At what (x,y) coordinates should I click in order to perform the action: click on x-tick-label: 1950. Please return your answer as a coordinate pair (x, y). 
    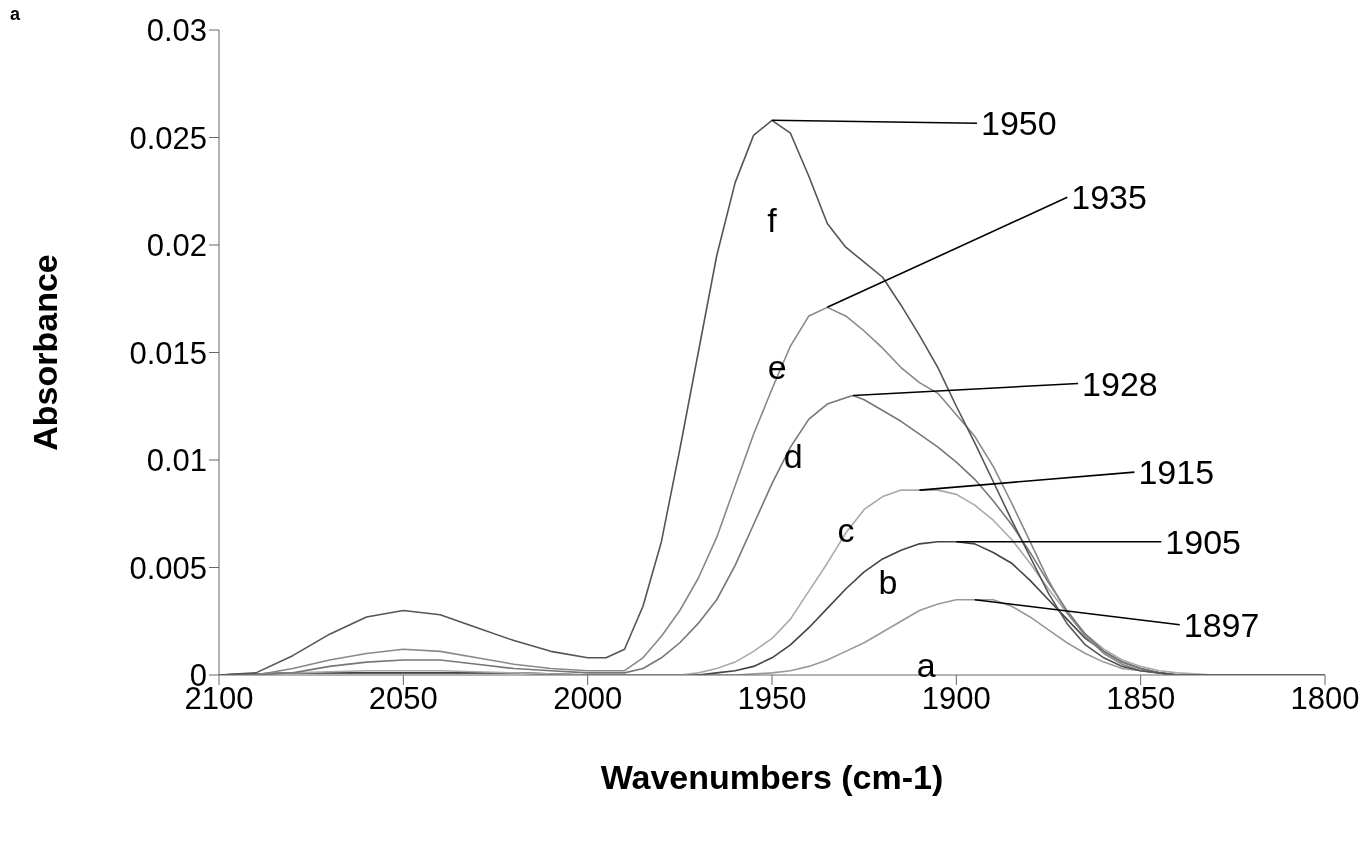
    Looking at the image, I should click on (772, 699).